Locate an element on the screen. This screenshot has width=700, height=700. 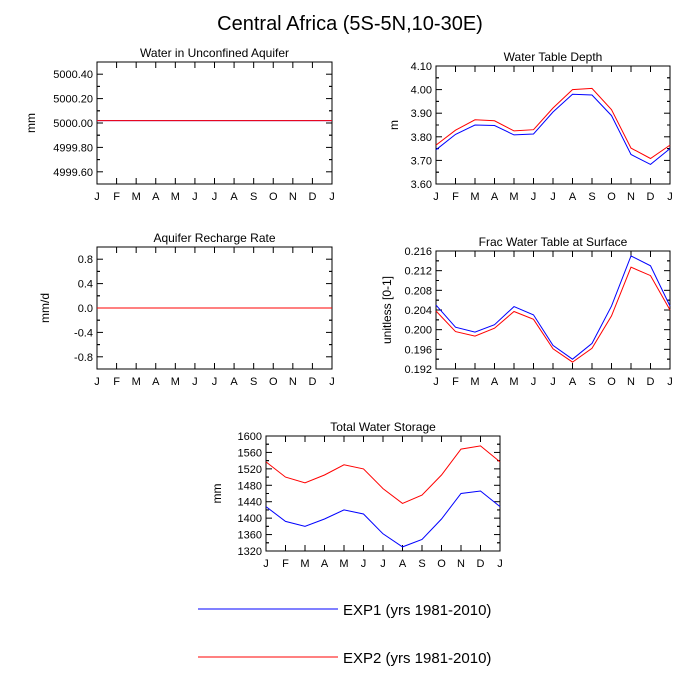
y-tick-label: 0.204 is located at coordinates (418, 311).